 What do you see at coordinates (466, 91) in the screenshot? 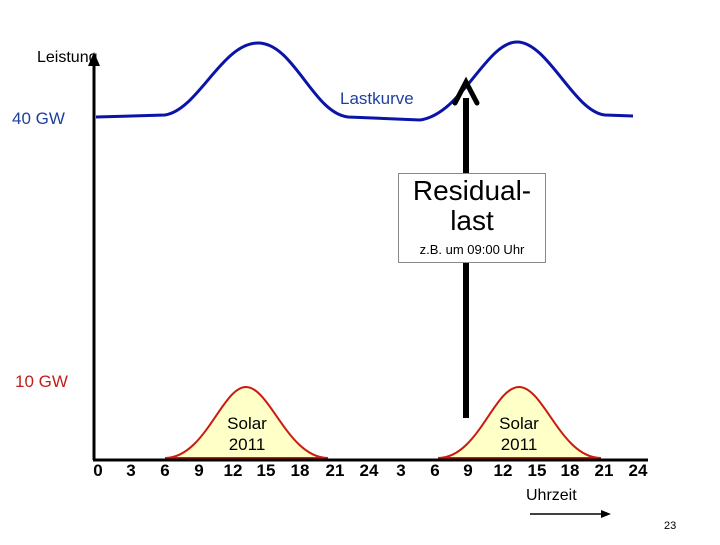
I see `residual-arrow-head` at bounding box center [466, 91].